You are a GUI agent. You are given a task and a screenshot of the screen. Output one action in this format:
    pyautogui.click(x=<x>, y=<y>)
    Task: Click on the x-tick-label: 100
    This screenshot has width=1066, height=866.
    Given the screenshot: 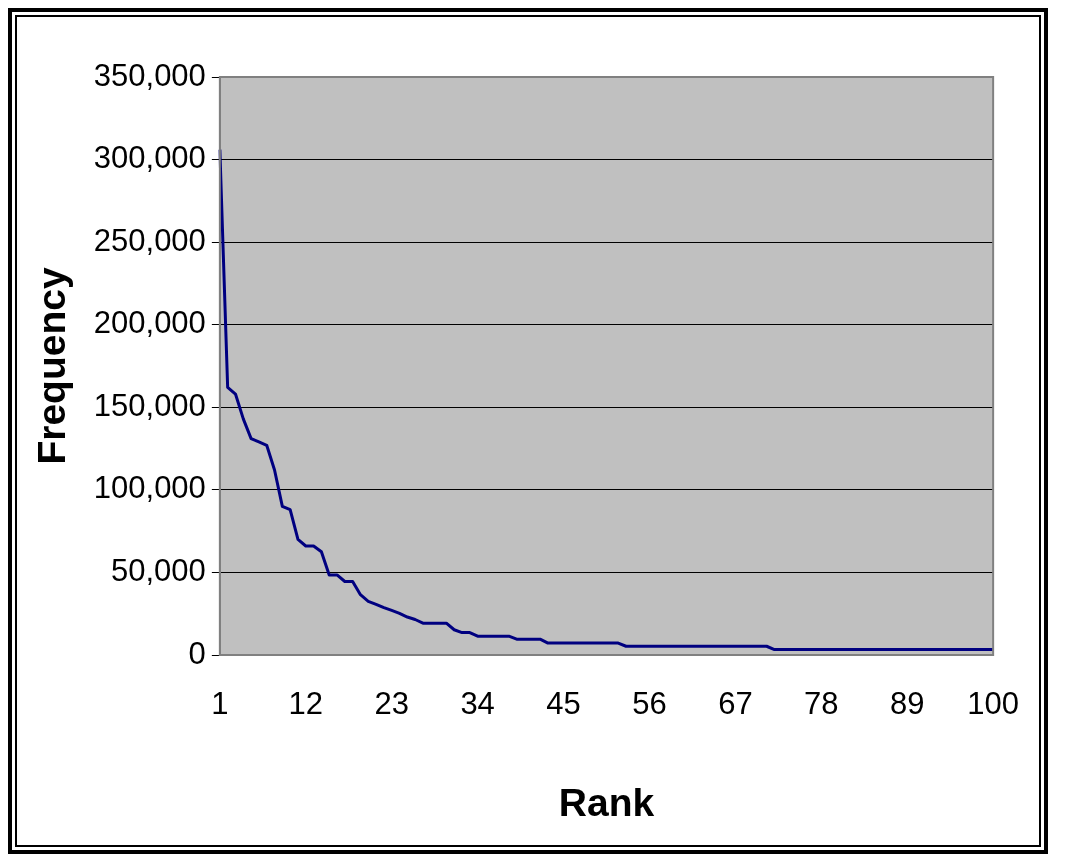 What is the action you would take?
    pyautogui.click(x=993, y=704)
    